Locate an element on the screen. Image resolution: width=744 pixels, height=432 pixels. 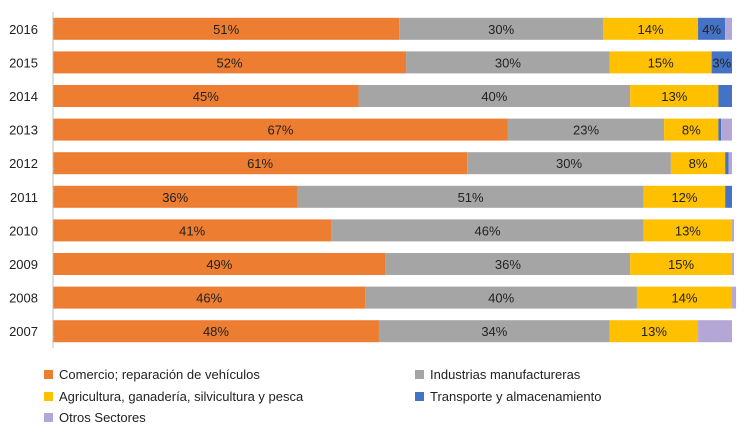
y-tick-label: 2012 is located at coordinates (23, 163).